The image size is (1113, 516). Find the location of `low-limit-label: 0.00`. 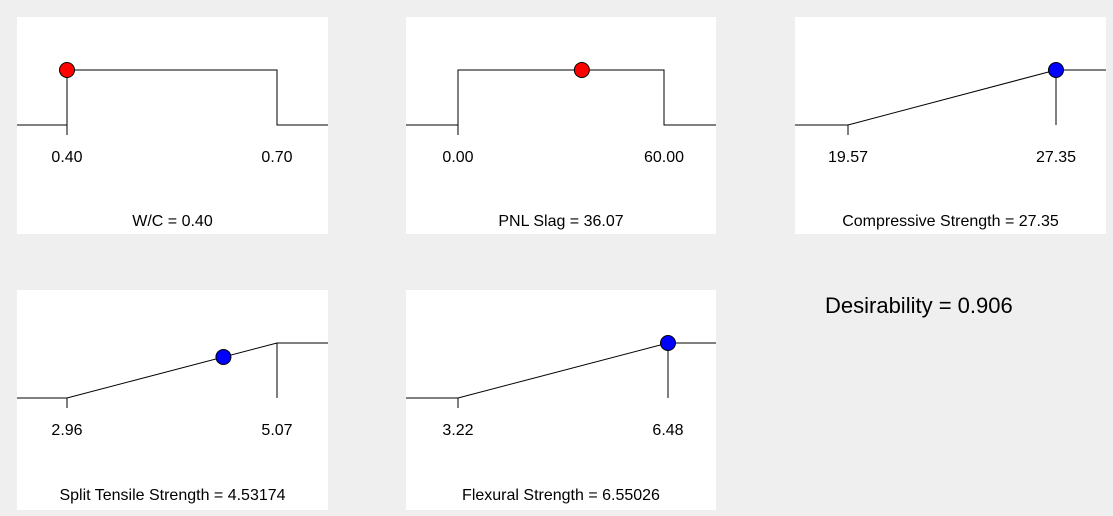

low-limit-label: 0.00 is located at coordinates (457, 157).